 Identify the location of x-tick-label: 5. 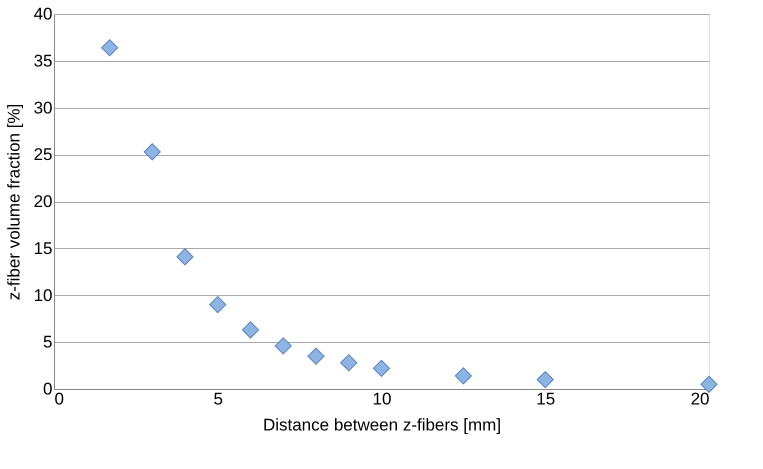
(218, 399).